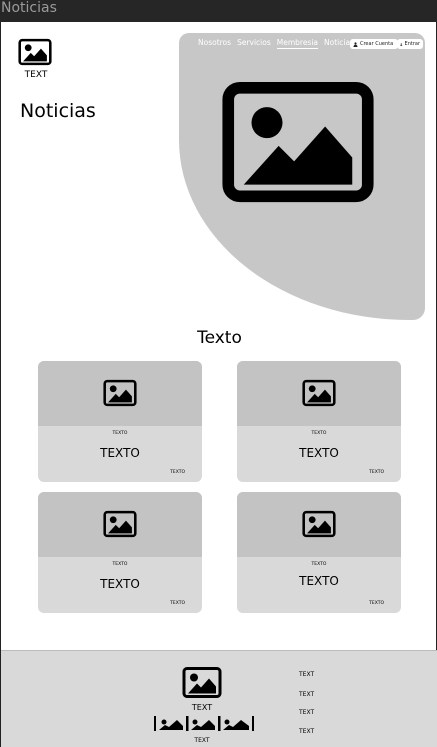  Describe the element at coordinates (297, 43) in the screenshot. I see `nav-item-membresia: Membresia` at that location.